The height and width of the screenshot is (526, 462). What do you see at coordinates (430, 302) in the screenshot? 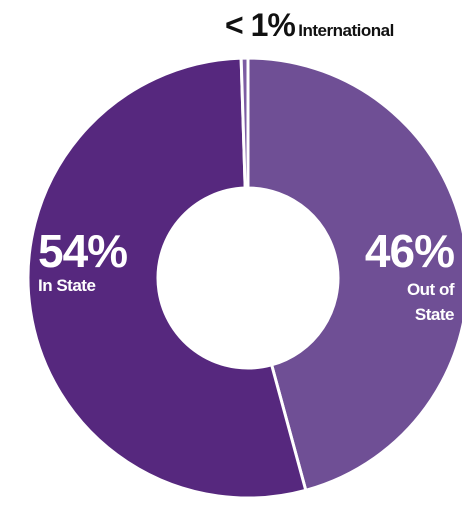
I see `category-label: Out of State` at bounding box center [430, 302].